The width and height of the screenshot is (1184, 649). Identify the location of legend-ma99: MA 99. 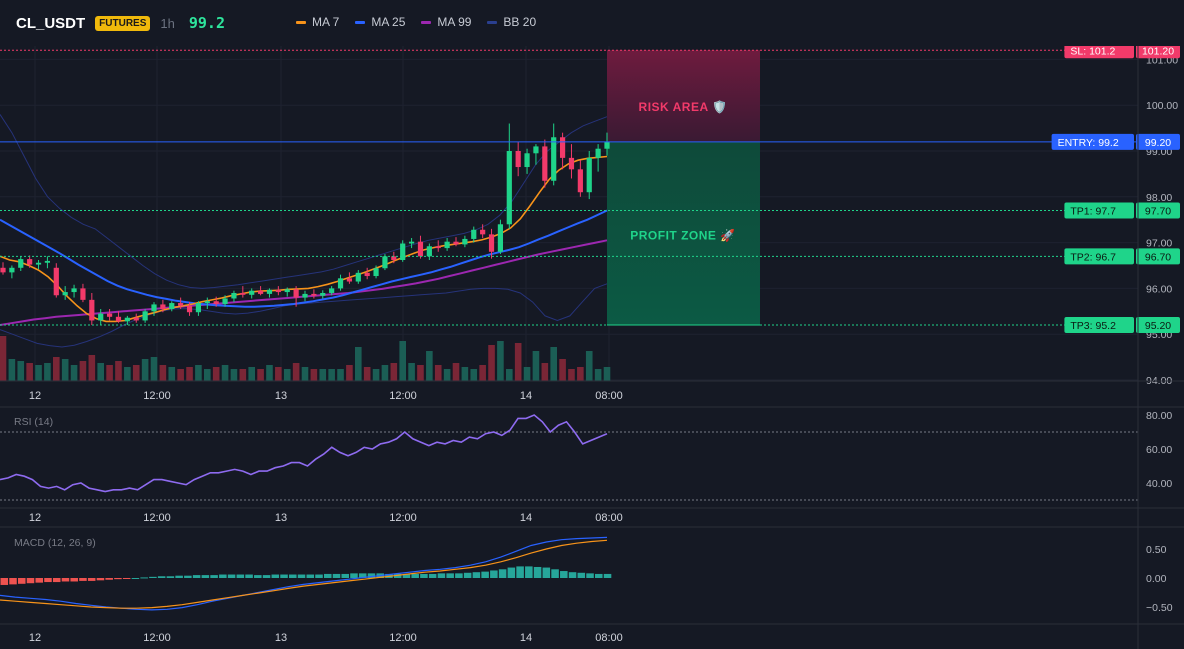
(446, 22).